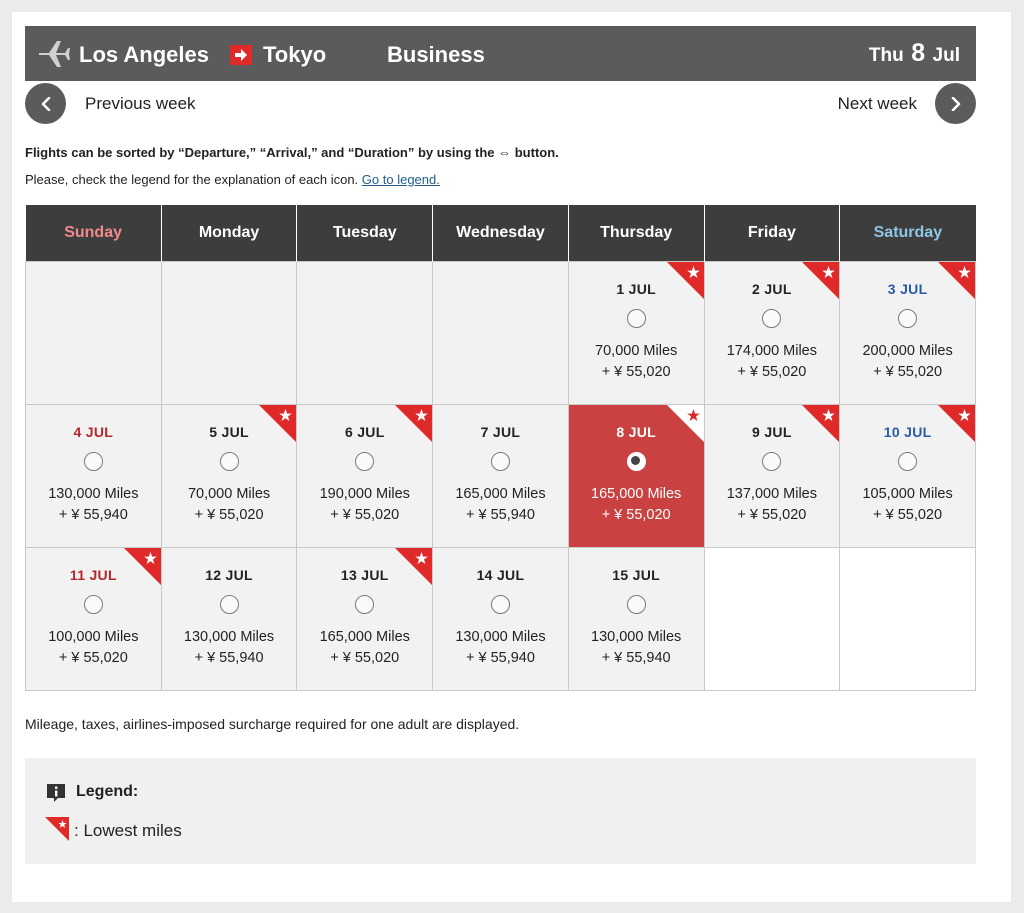 The height and width of the screenshot is (913, 1024). I want to click on fare-info: 190,000 Miles + ¥ 55,020, so click(364, 505).